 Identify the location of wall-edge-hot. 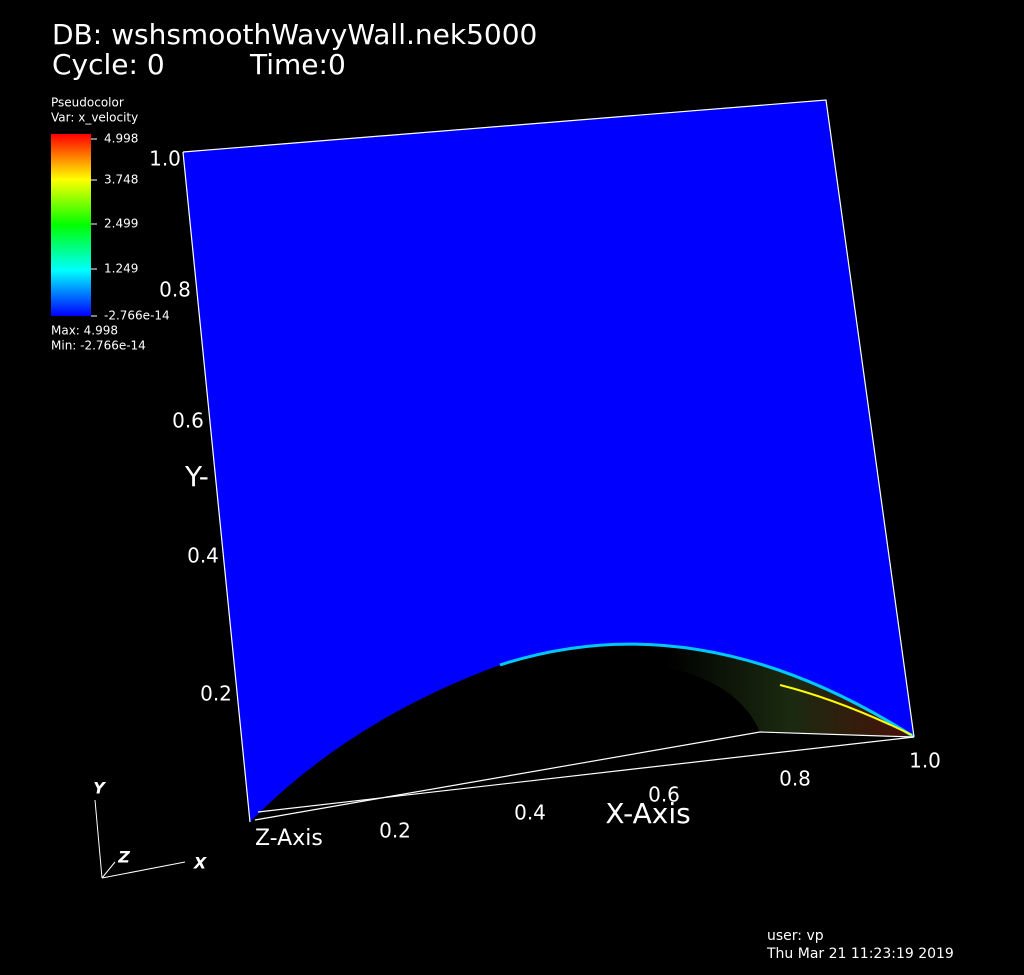
(846, 710).